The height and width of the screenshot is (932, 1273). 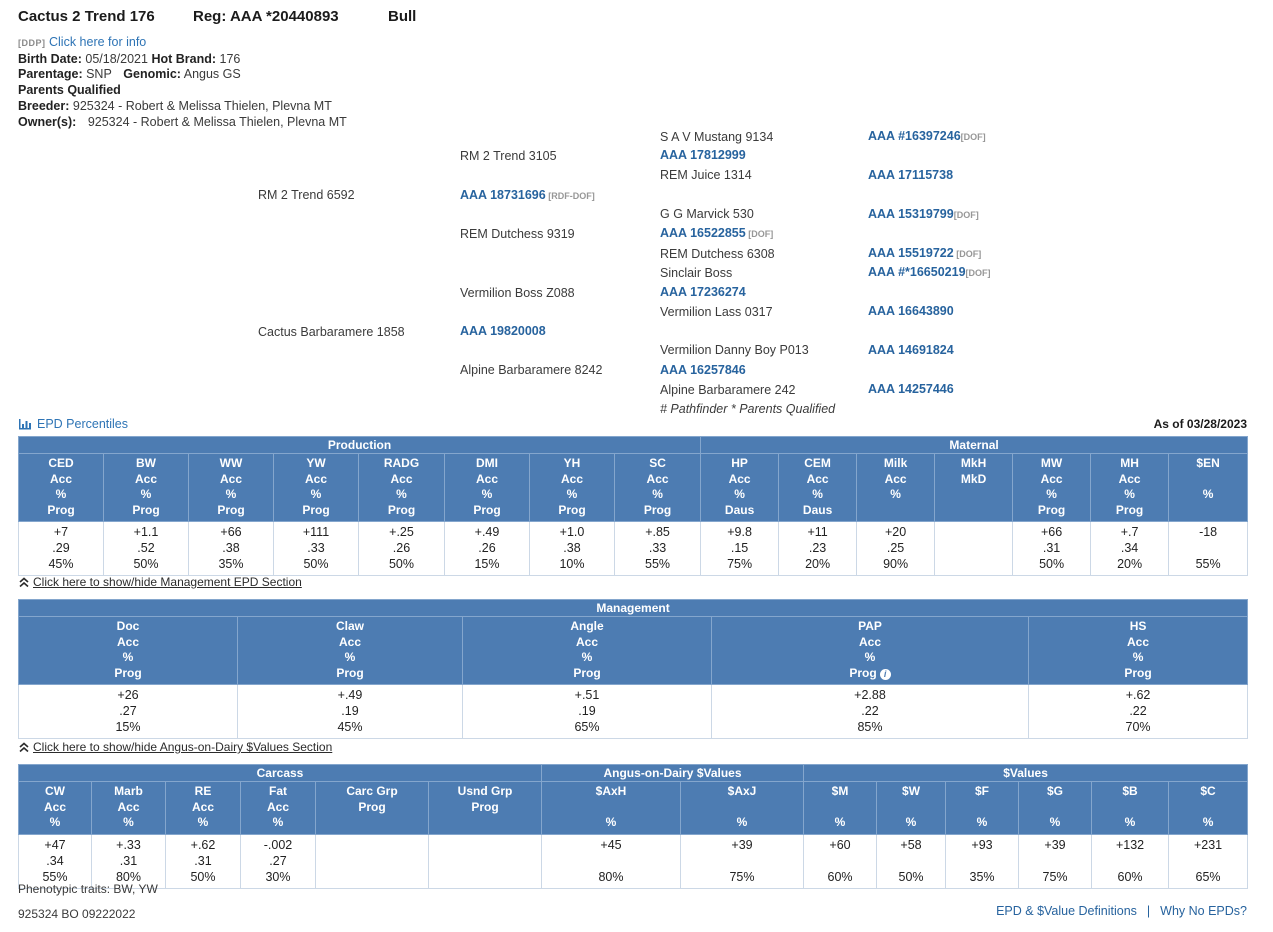 What do you see at coordinates (527, 195) in the screenshot?
I see `pedigree-reg-link: AAA 18731696 [RDF-DOF]` at bounding box center [527, 195].